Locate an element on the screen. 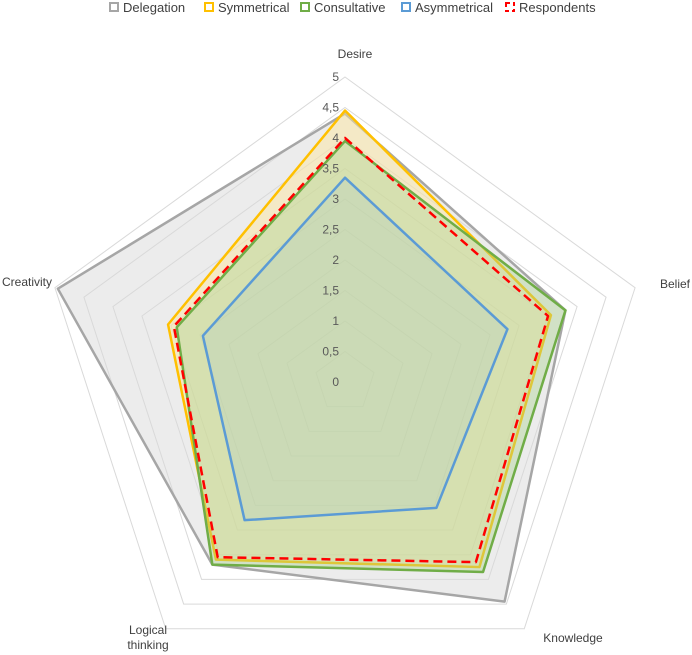 The image size is (692, 655). tick-label: 1 is located at coordinates (335, 321).